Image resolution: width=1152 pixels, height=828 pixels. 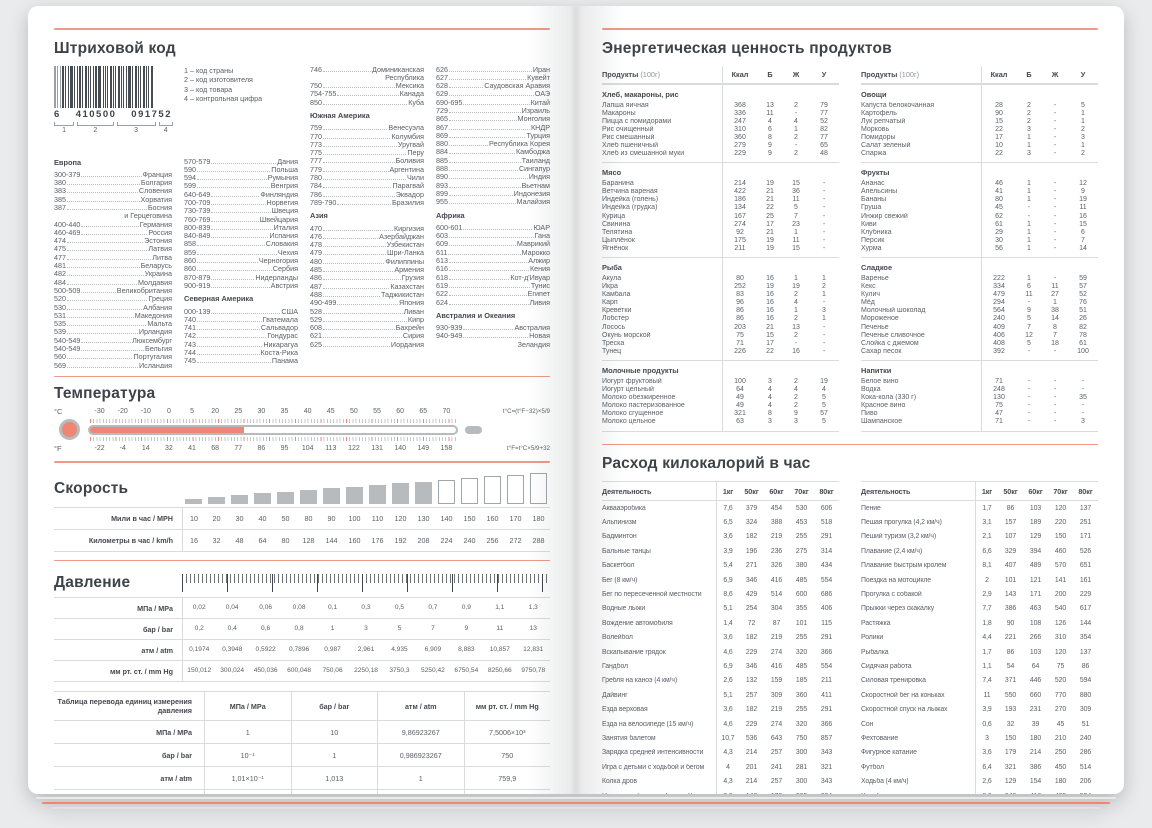 What do you see at coordinates (118, 539) in the screenshot?
I see `speed-row-label: Километры в час / km/h` at bounding box center [118, 539].